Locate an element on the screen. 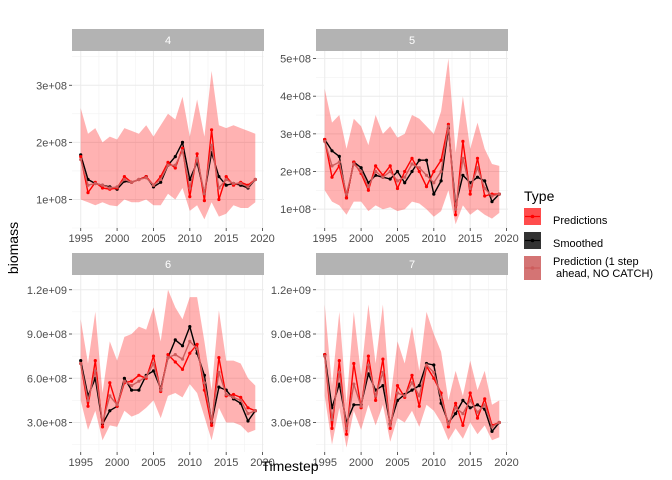 This screenshot has width=672, height=480. legend-label-predictions: Predictions is located at coordinates (580, 221).